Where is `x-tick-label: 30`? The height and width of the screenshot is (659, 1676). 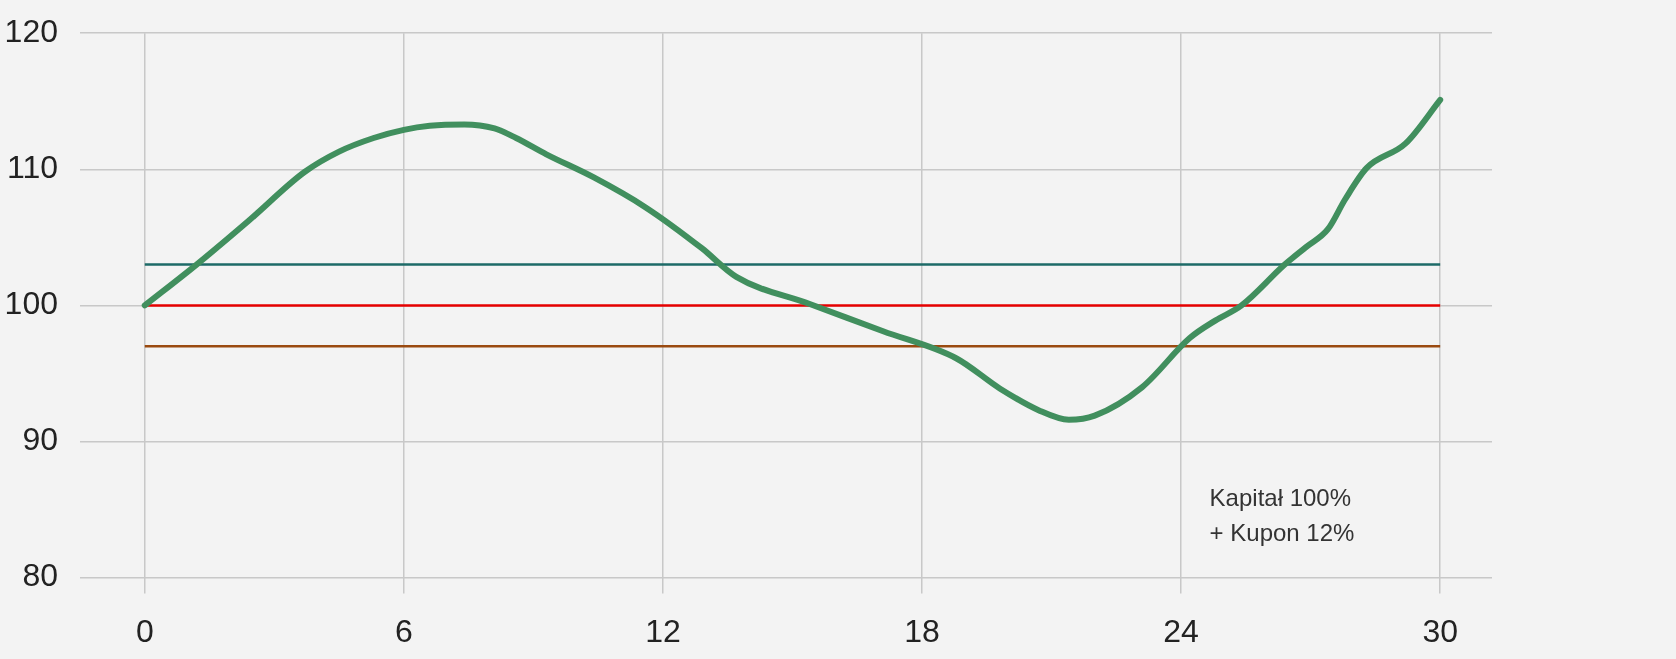
x-tick-label: 30 is located at coordinates (1440, 630).